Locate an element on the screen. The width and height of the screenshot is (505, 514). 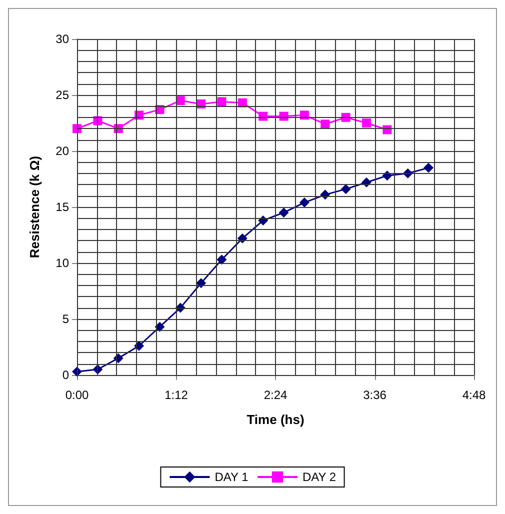
y-tick-label: 0 is located at coordinates (66, 375).